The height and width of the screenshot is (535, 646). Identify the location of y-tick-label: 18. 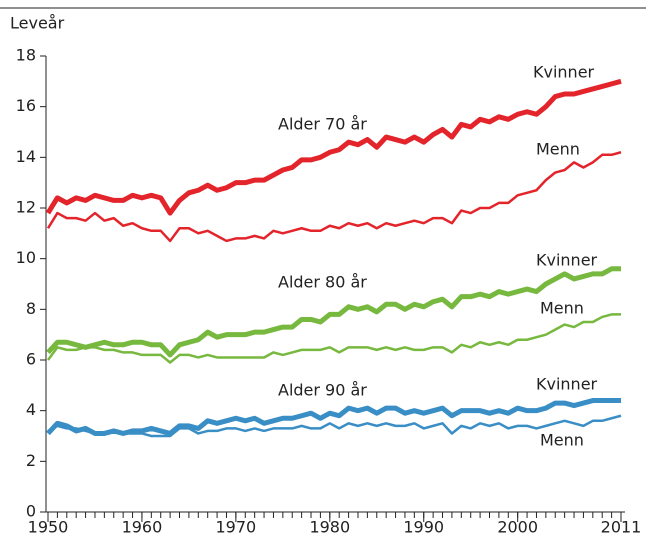
(26, 55).